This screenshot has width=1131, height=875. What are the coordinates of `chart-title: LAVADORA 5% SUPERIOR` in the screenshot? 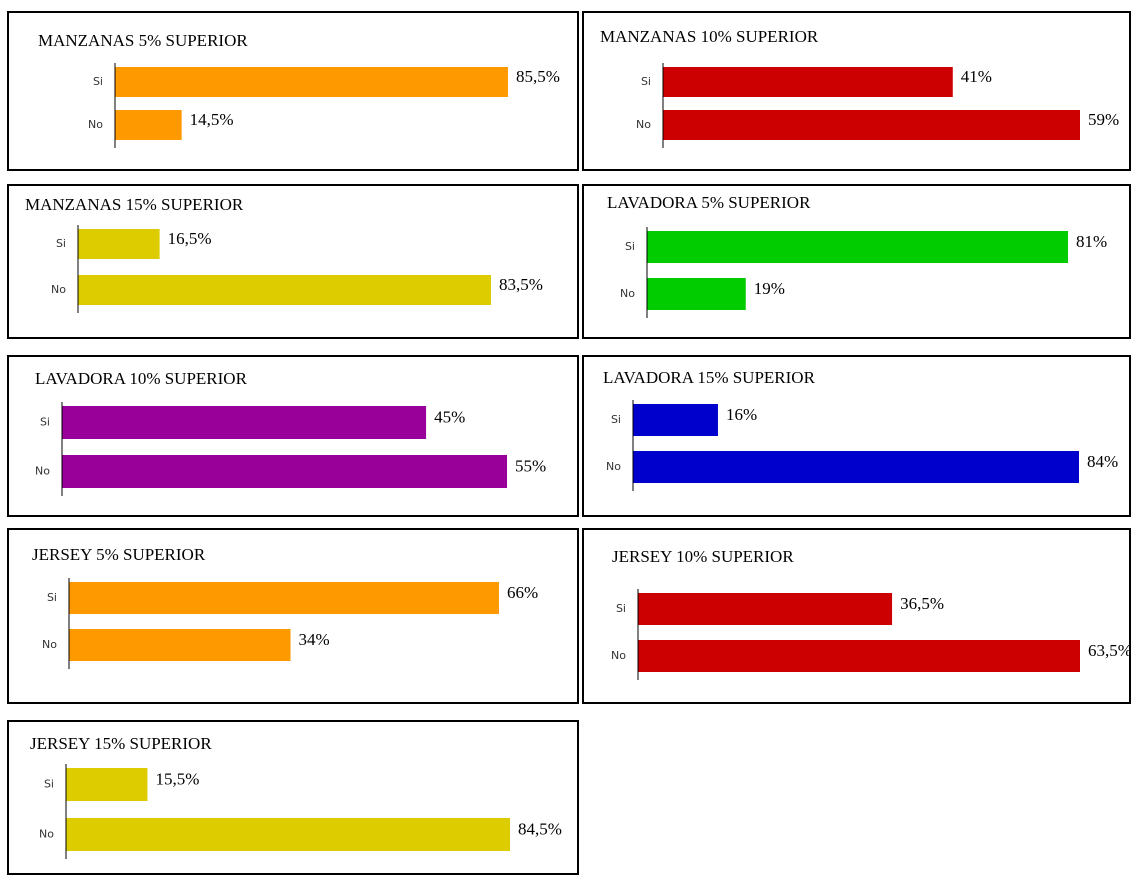 It's located at (709, 202).